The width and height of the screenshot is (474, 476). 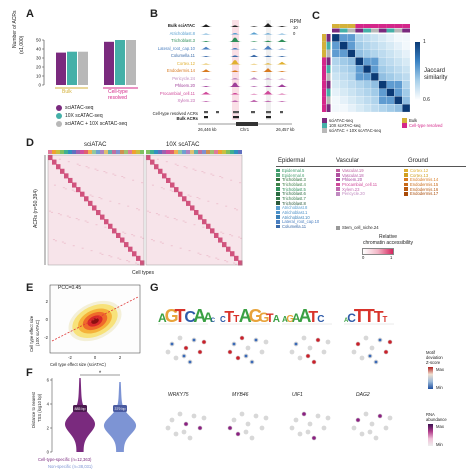 I want to click on y-tick-label: 40, so click(x=39, y=49).